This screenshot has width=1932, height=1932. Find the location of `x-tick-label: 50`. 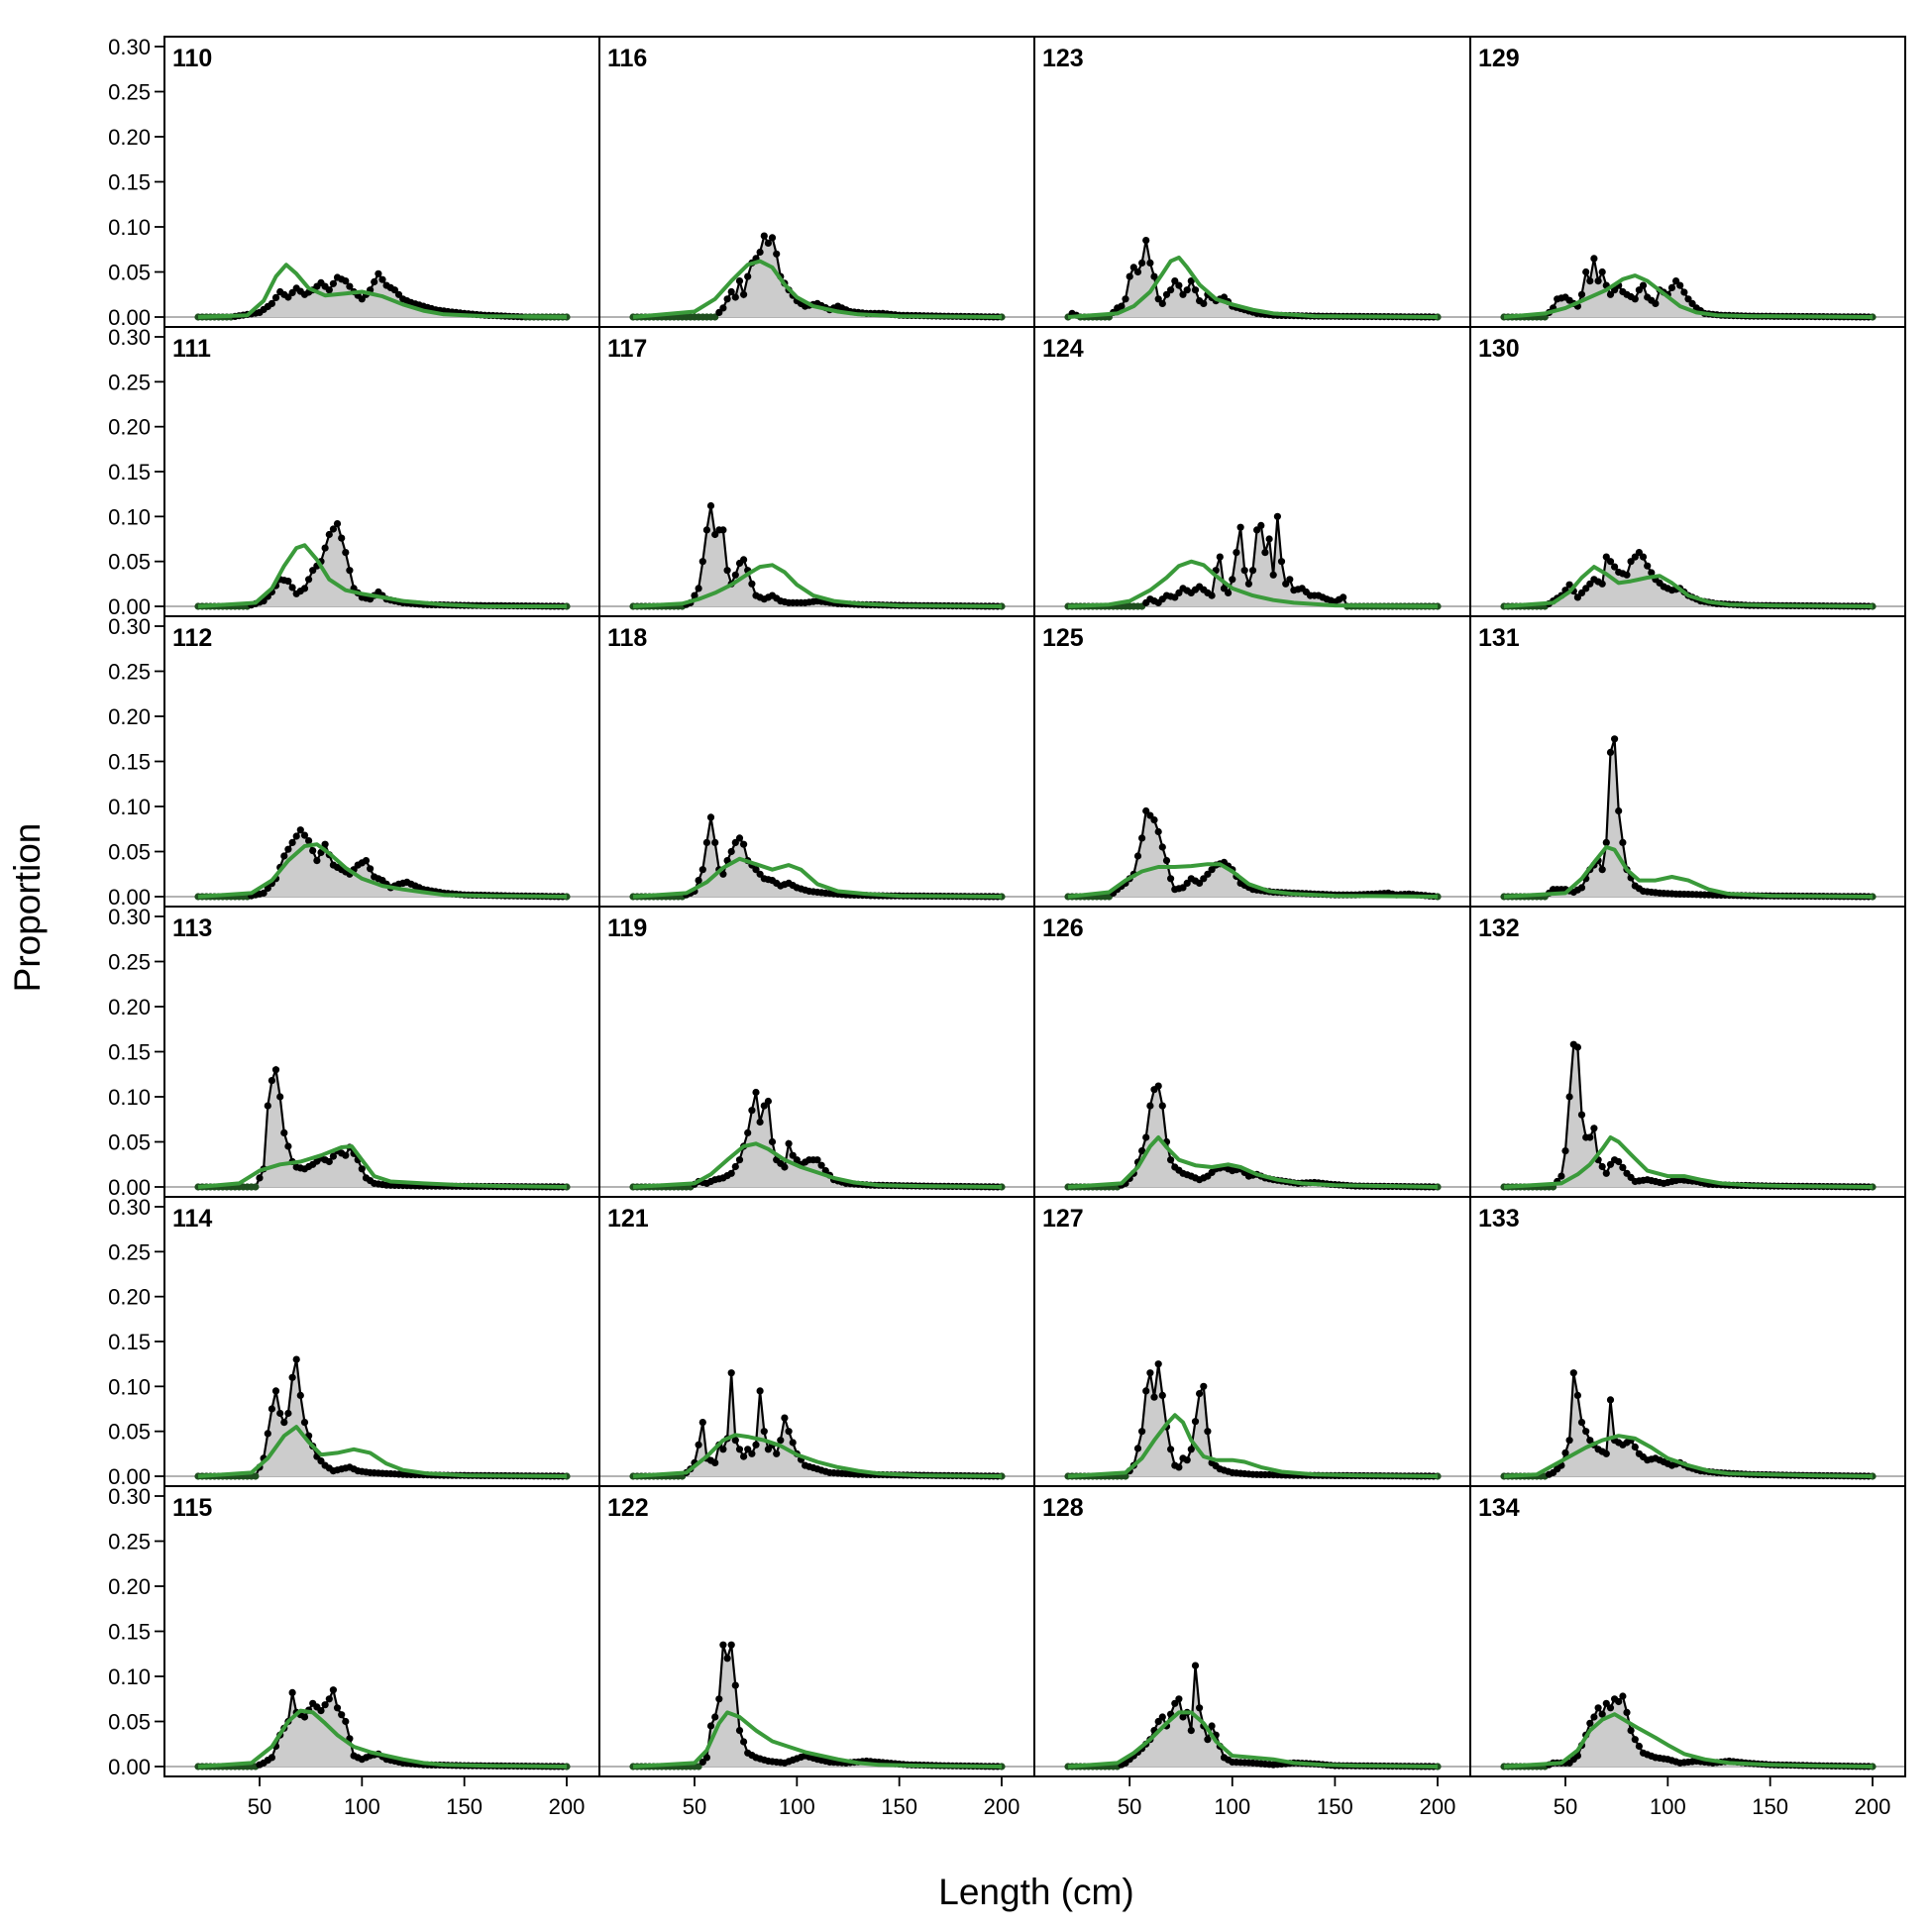

x-tick-label: 50 is located at coordinates (1565, 1806).